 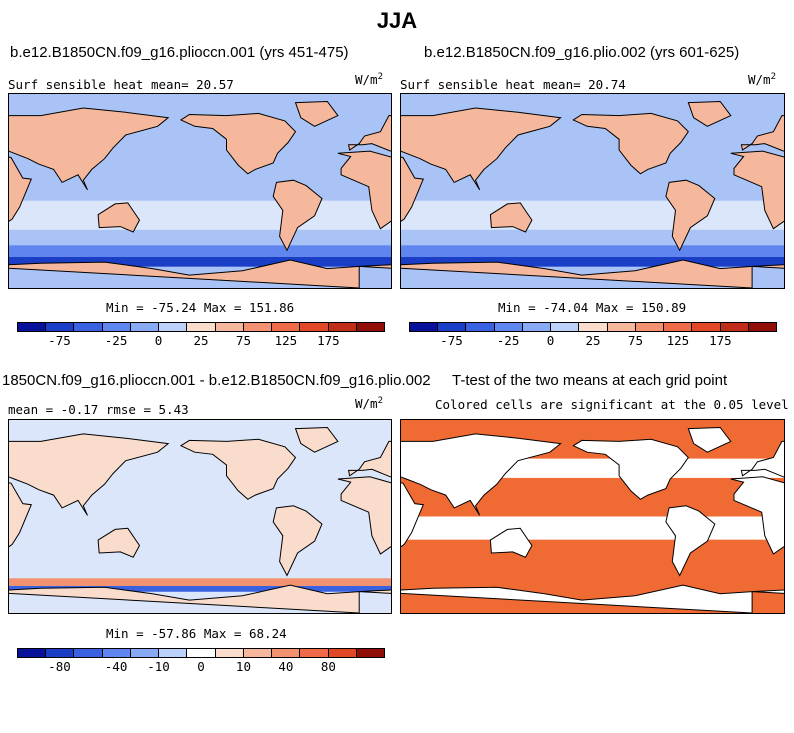 I want to click on map-bottom-left, so click(x=200, y=516).